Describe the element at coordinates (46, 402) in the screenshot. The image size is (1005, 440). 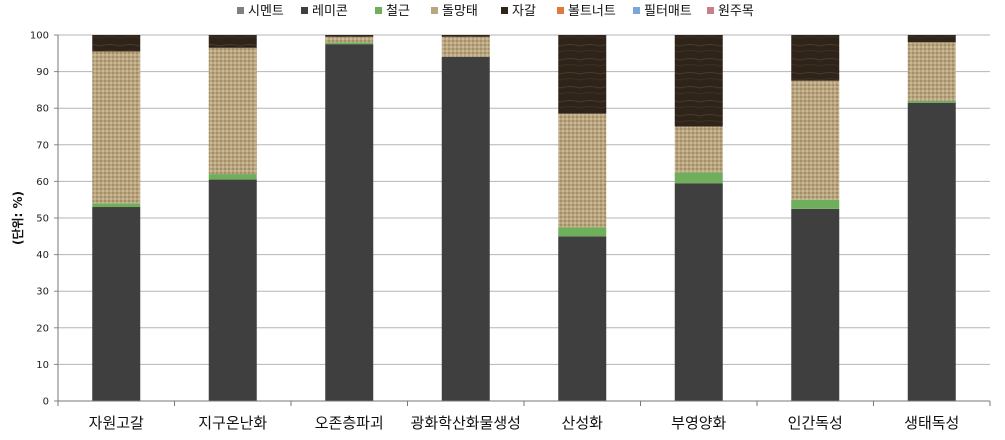
I see `y-tick-label: 0` at that location.